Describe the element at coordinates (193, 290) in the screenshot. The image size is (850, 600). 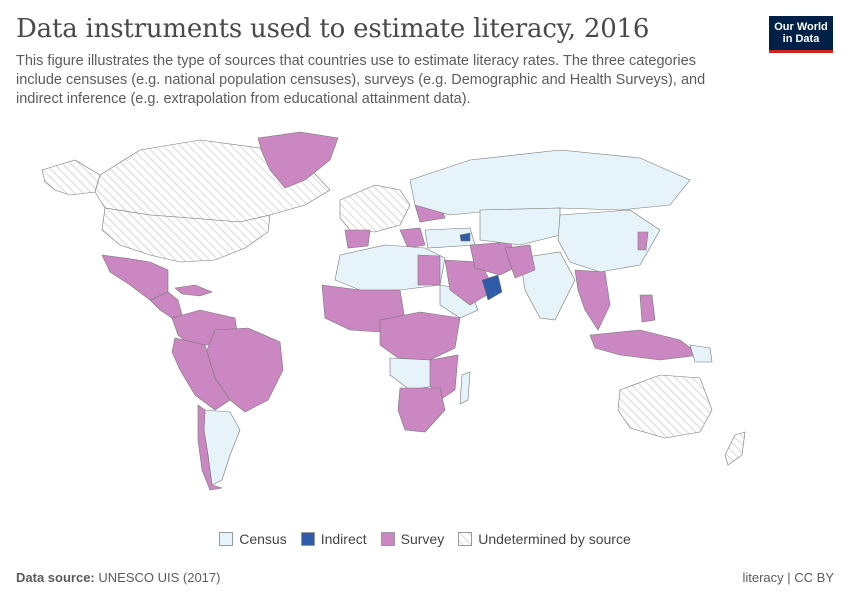
I see `country-caribbean` at that location.